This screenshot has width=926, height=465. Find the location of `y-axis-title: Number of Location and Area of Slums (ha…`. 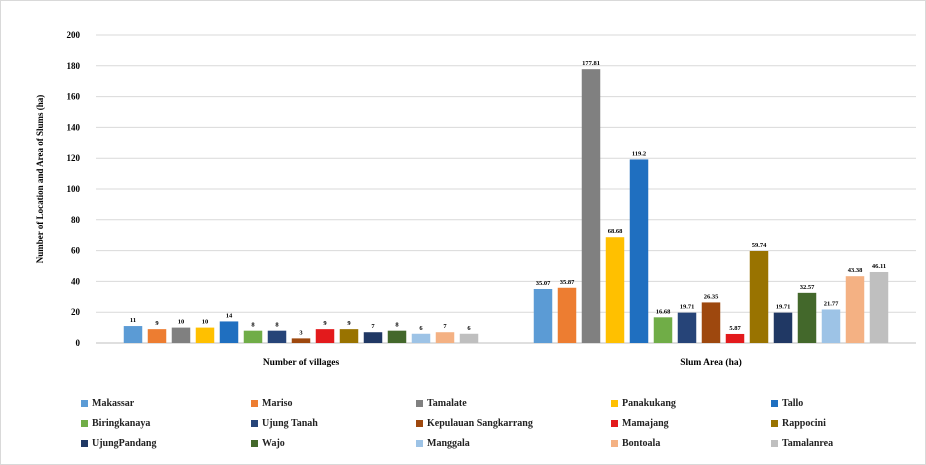

y-axis-title: Number of Location and Area of Slums (ha… is located at coordinates (40, 179).